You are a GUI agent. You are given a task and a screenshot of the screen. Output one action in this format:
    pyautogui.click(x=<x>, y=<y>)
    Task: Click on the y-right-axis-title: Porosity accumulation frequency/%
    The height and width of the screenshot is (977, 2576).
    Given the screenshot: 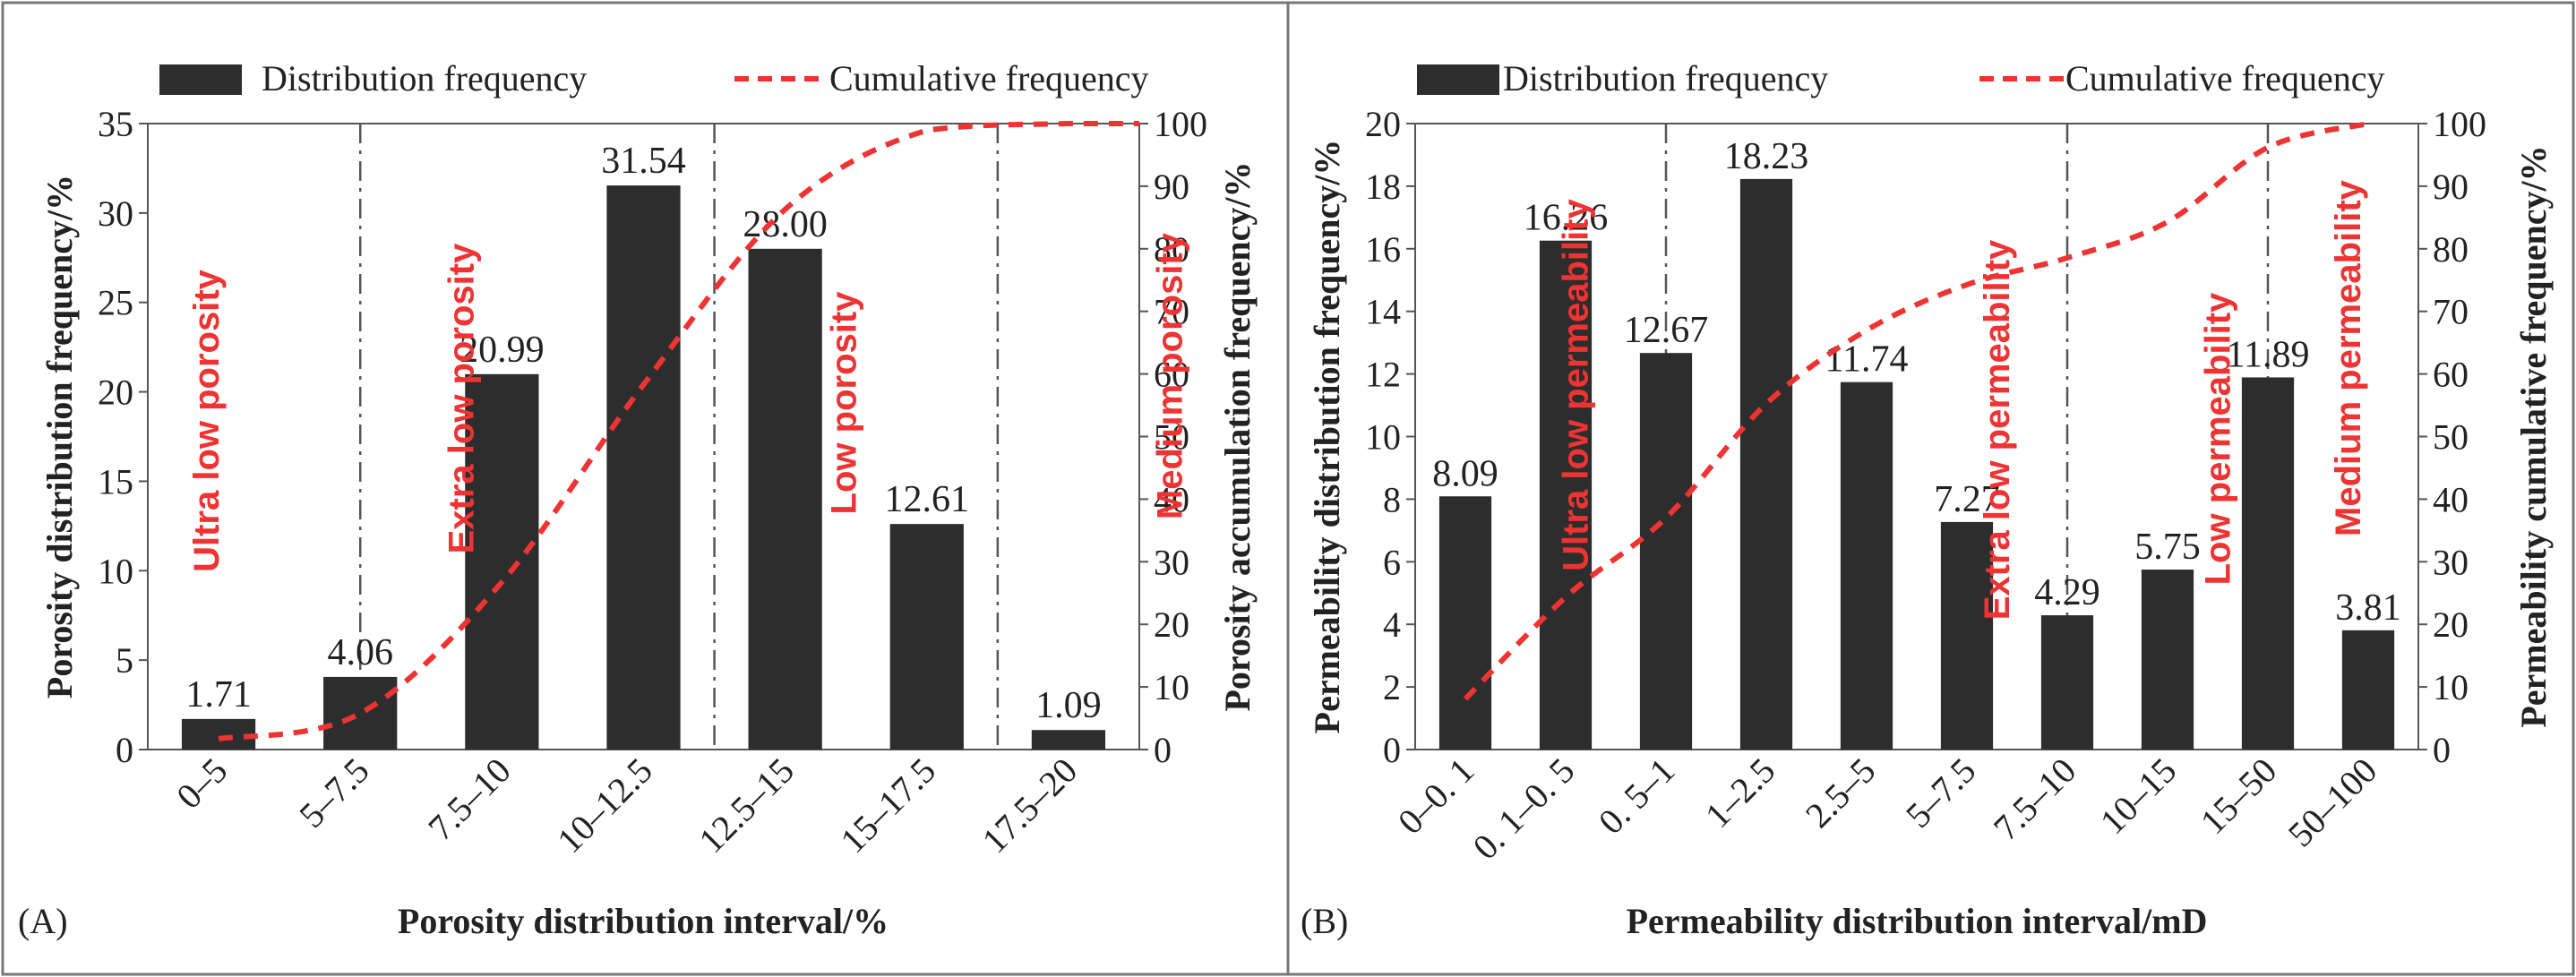 What is the action you would take?
    pyautogui.click(x=1237, y=436)
    